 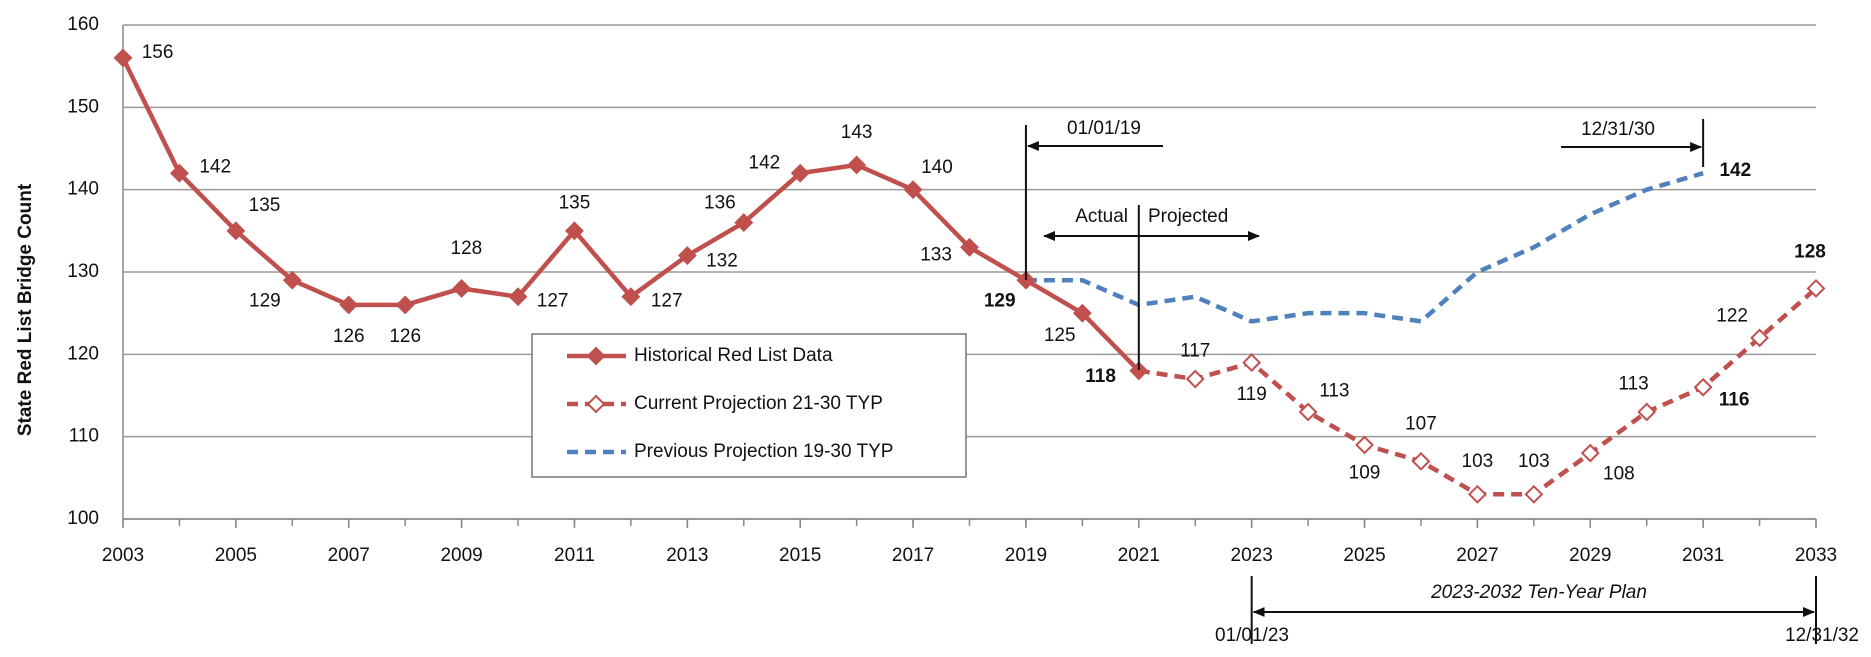 What do you see at coordinates (1364, 555) in the screenshot?
I see `x-tick-label: 2025` at bounding box center [1364, 555].